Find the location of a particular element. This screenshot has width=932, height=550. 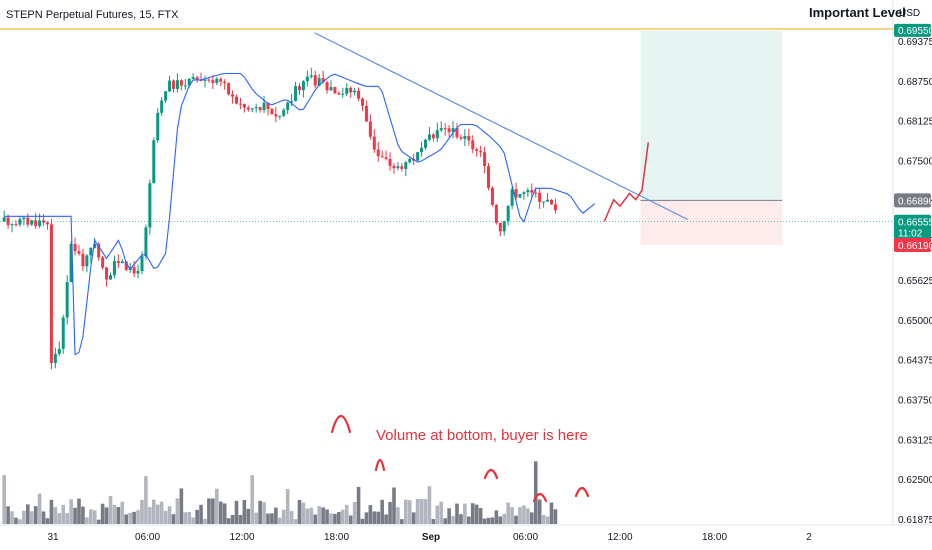

long-position-tool is located at coordinates (711, 137).